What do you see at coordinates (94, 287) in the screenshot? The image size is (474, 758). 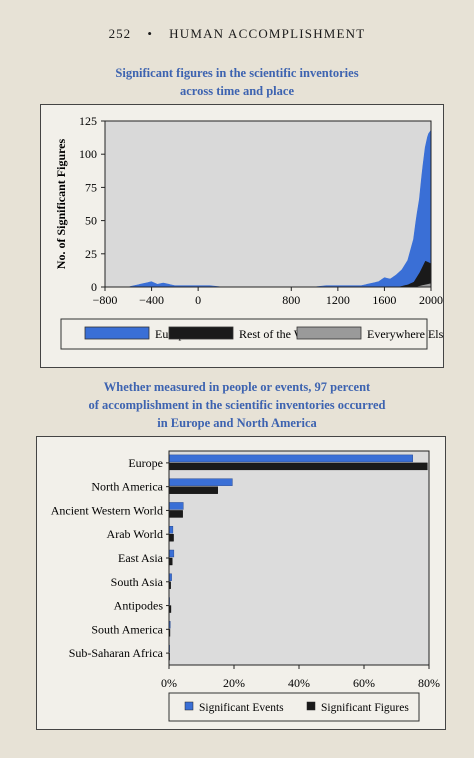 I see `y-tick-label: 0` at bounding box center [94, 287].